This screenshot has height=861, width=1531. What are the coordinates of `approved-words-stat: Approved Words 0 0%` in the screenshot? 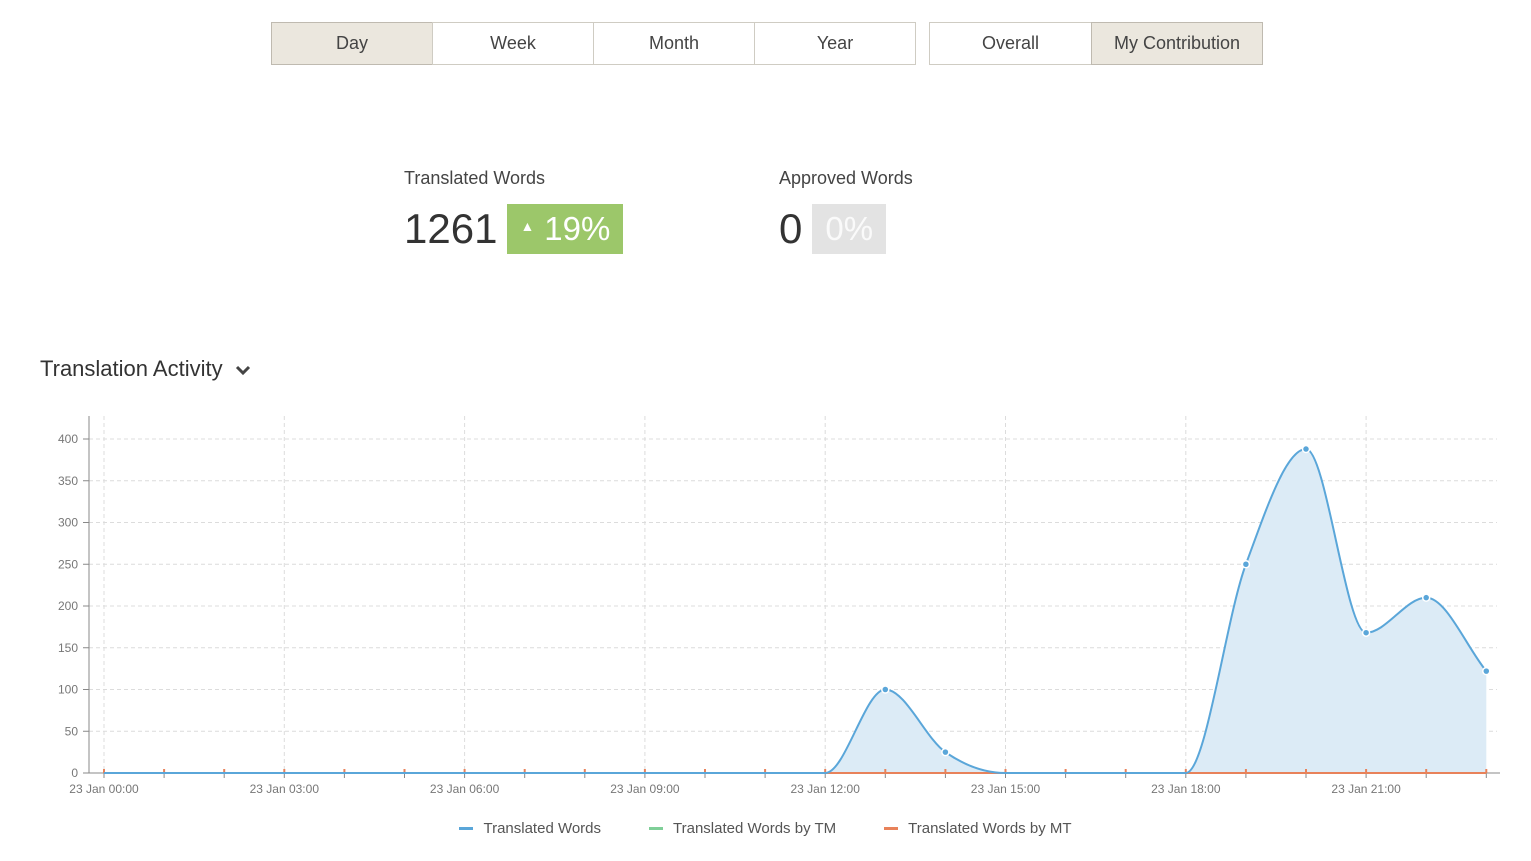 It's located at (846, 211).